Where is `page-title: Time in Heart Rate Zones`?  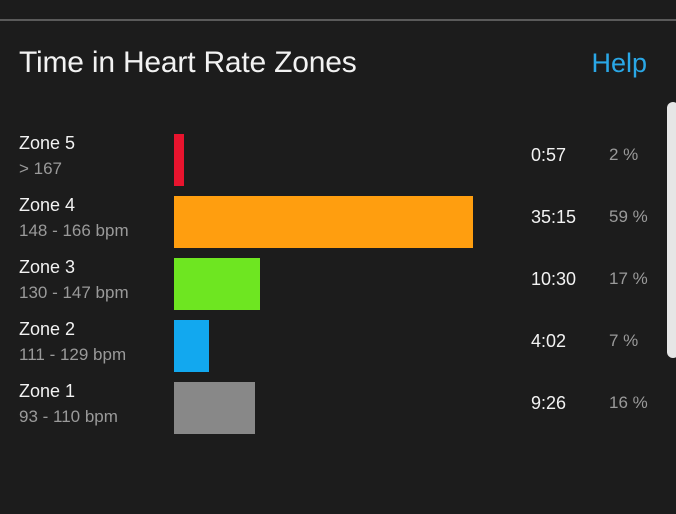
page-title: Time in Heart Rate Zones is located at coordinates (188, 62).